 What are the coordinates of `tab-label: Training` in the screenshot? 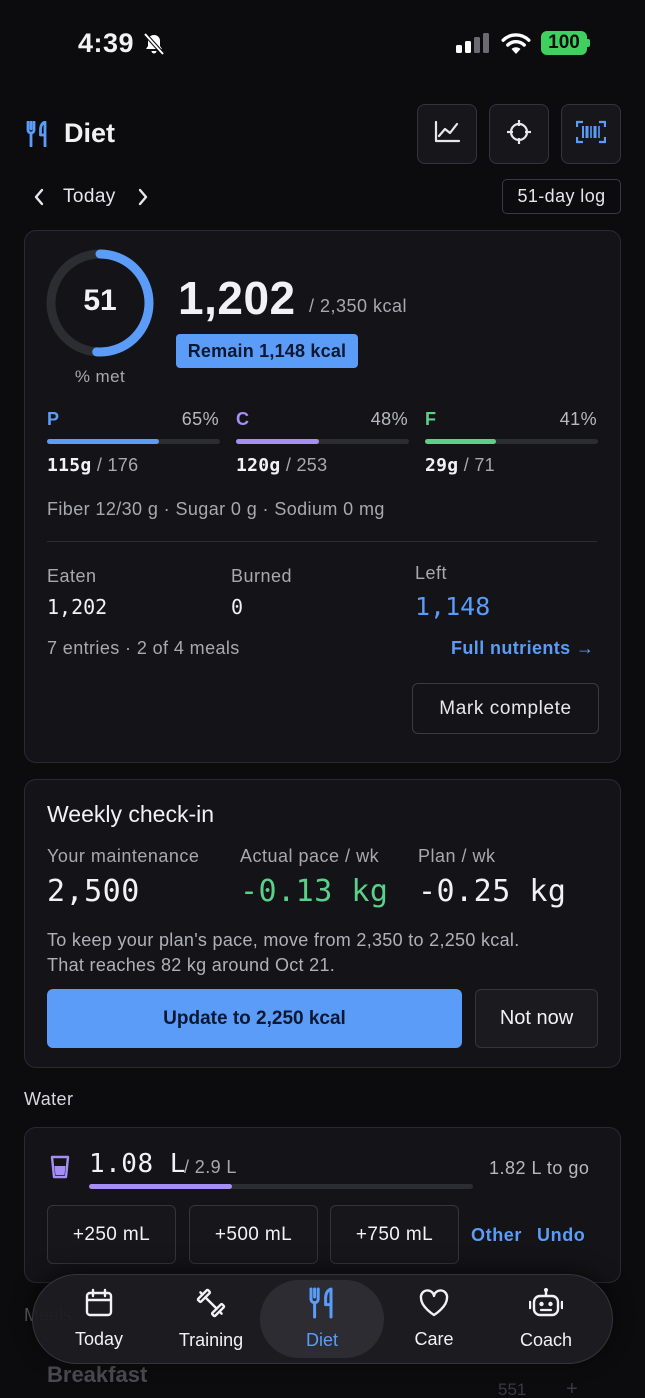 It's located at (211, 1340).